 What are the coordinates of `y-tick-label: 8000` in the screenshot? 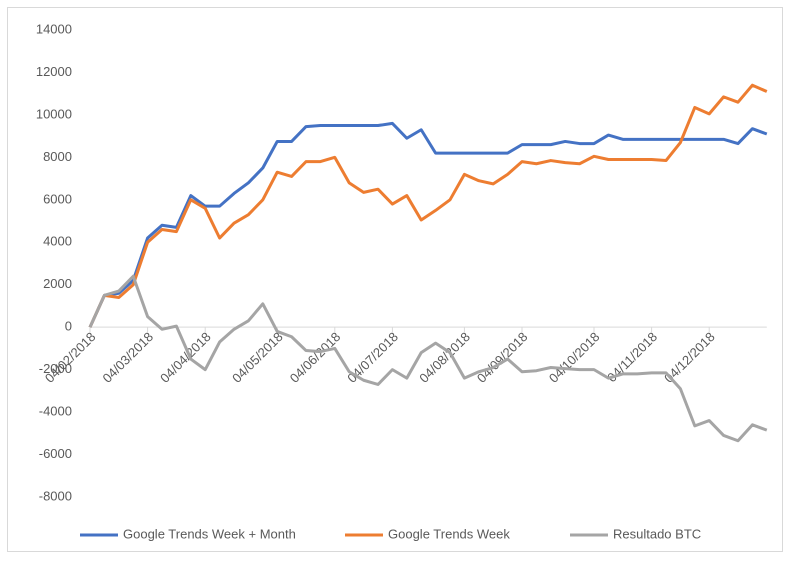 It's located at (57, 156).